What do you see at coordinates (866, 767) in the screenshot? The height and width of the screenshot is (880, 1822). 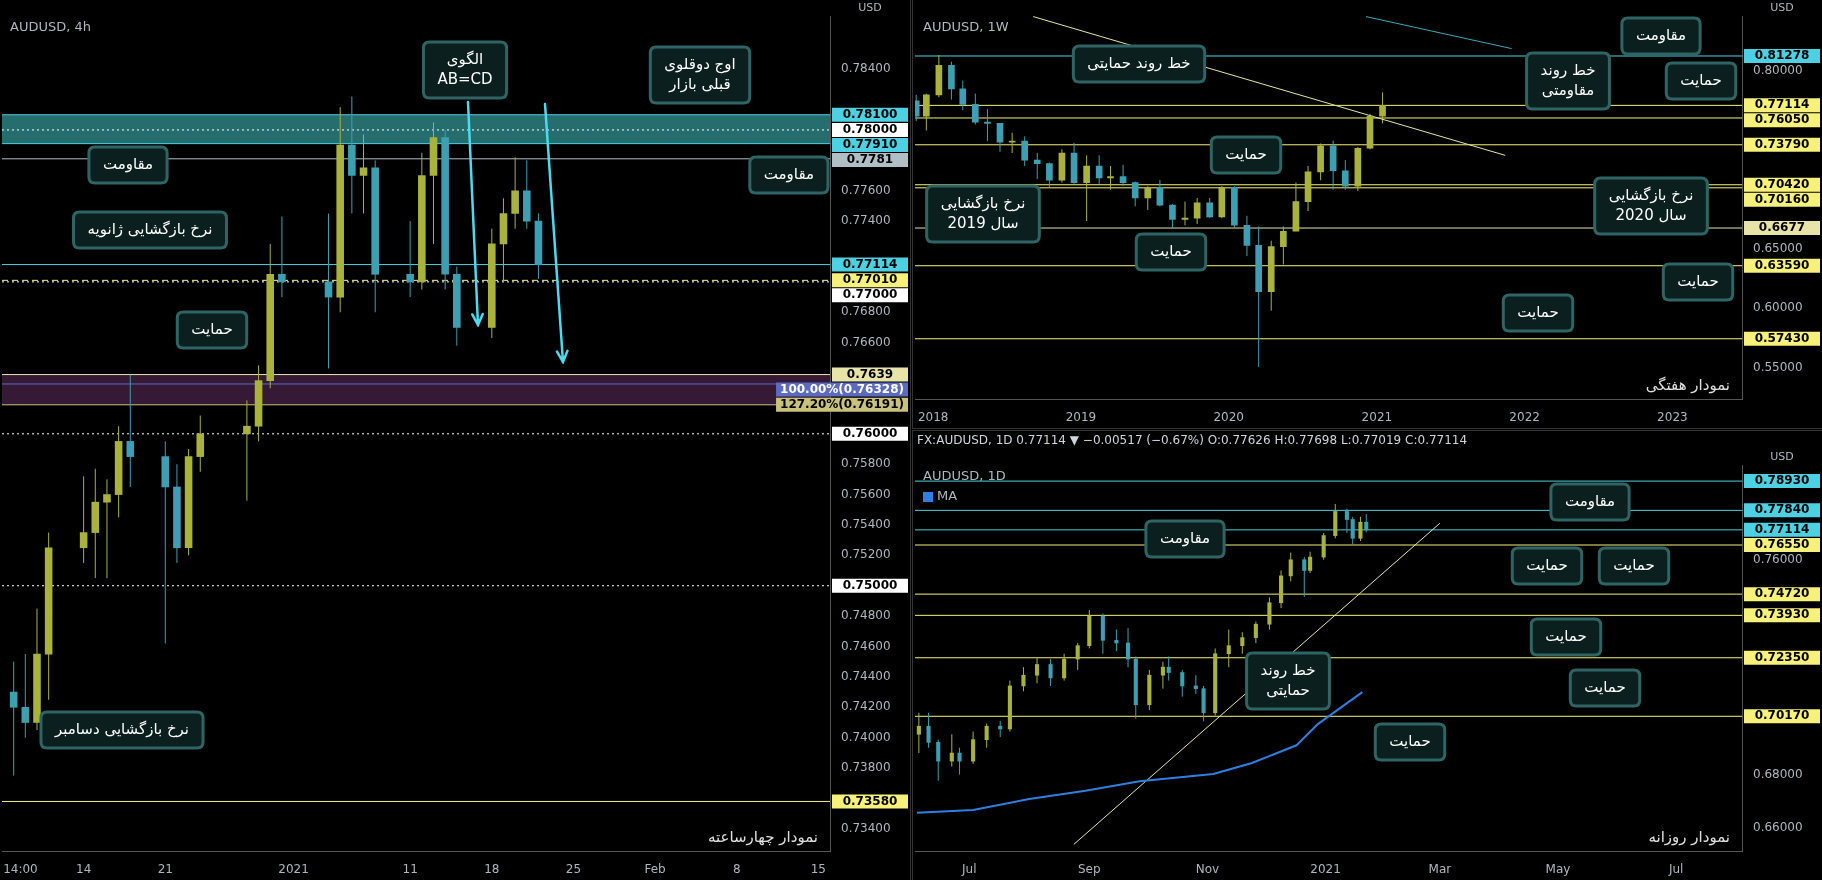 I see `y-tick-label: 0.73800` at bounding box center [866, 767].